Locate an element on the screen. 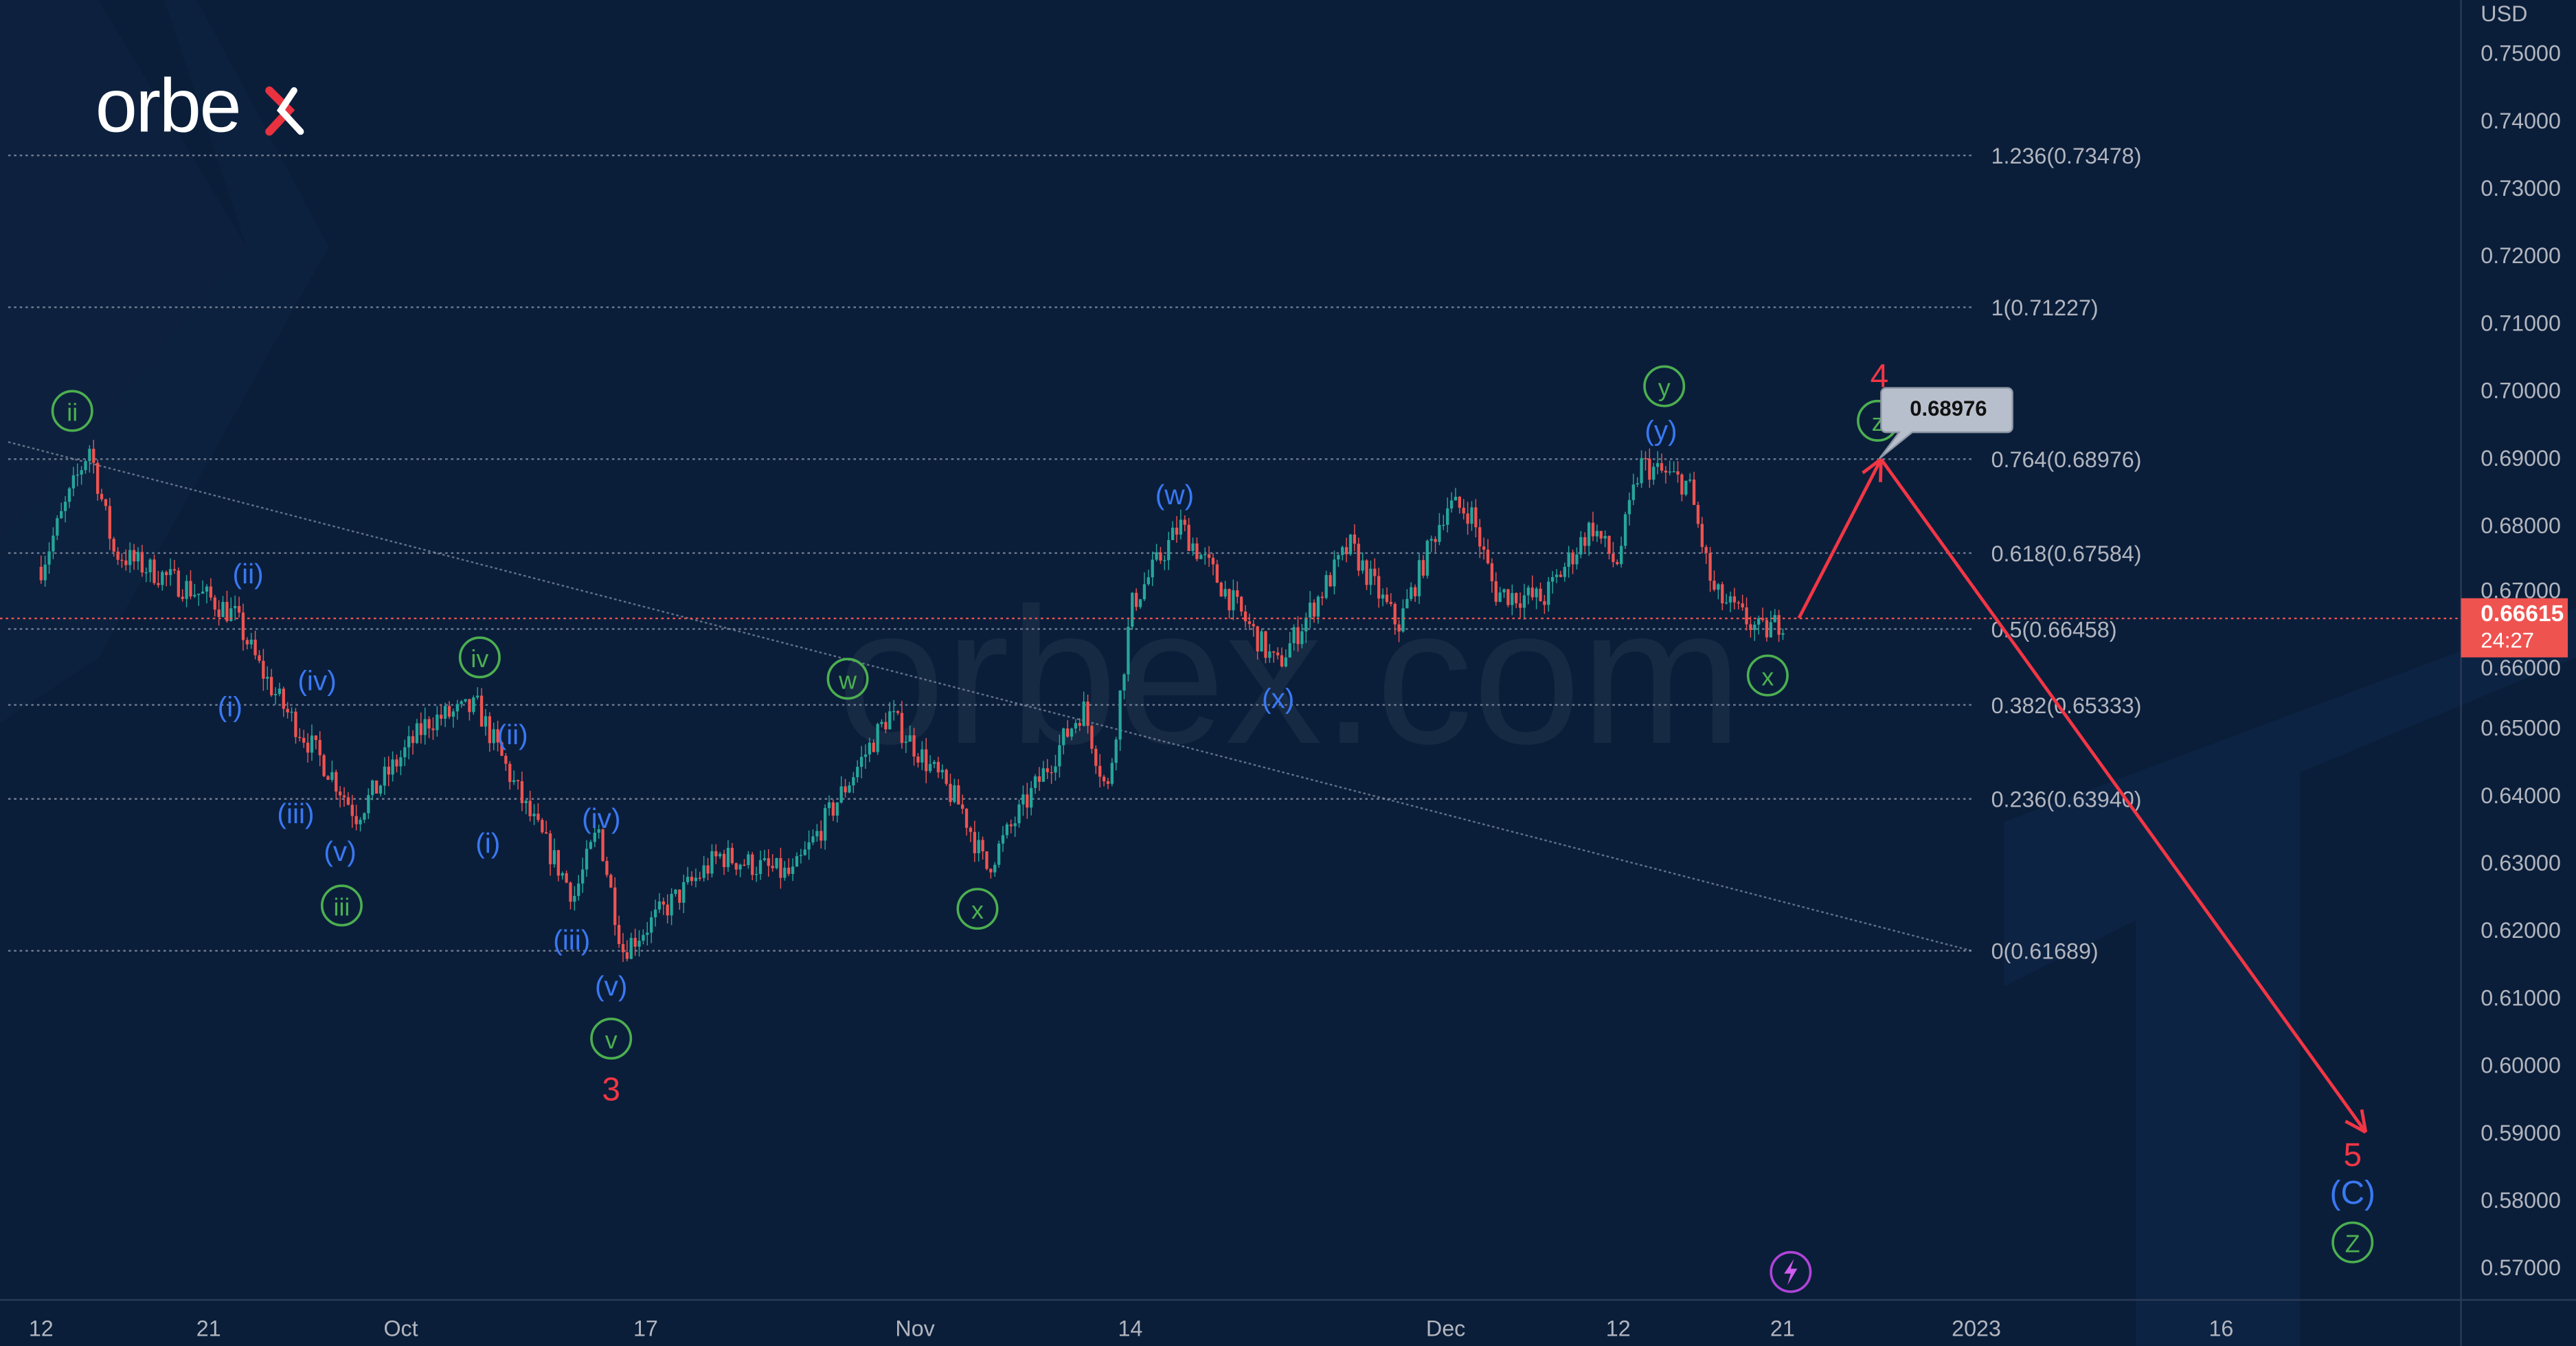  fib-label: 0(0.61689) is located at coordinates (2045, 952).